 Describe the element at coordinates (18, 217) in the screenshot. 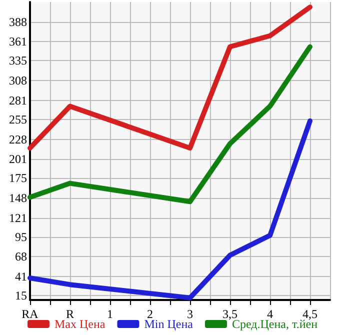

I see `y-tick-label: 121` at that location.